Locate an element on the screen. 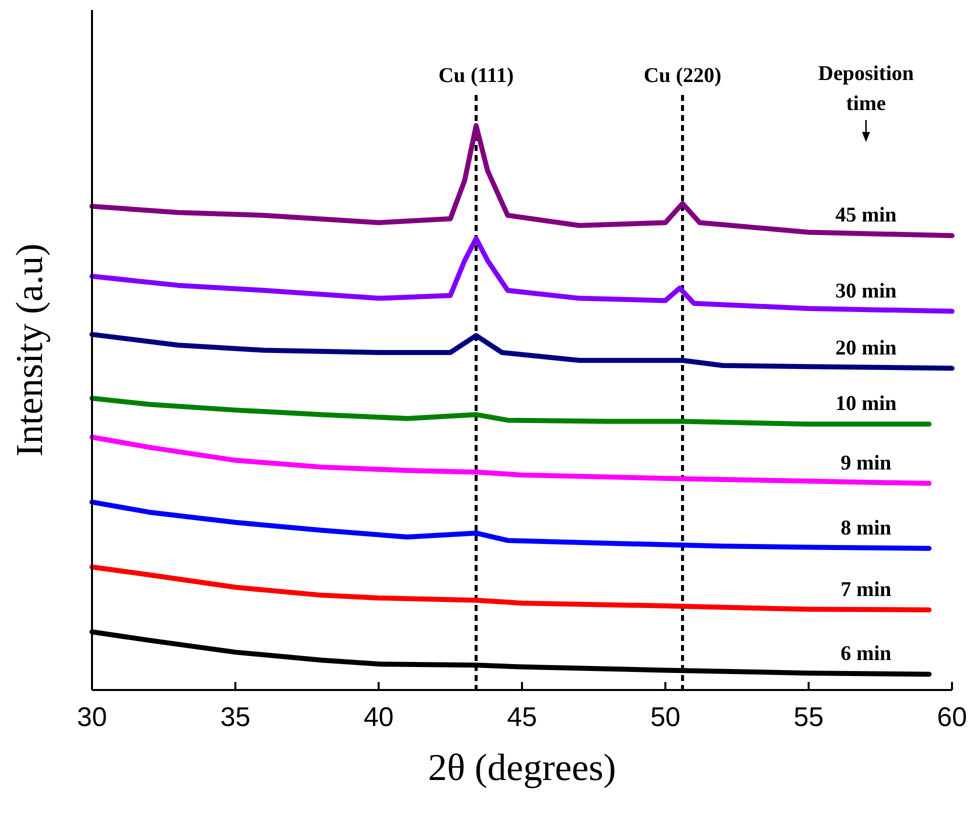  x-tick-label: 60 is located at coordinates (952, 717).